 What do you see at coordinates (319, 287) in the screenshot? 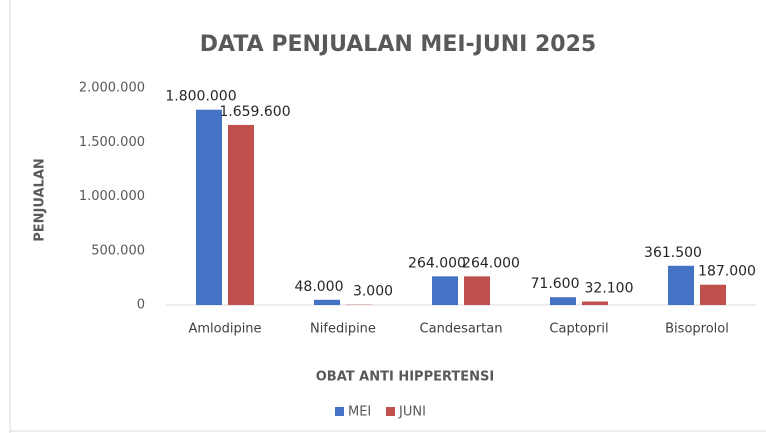
I see `value-label: 48.000` at bounding box center [319, 287].